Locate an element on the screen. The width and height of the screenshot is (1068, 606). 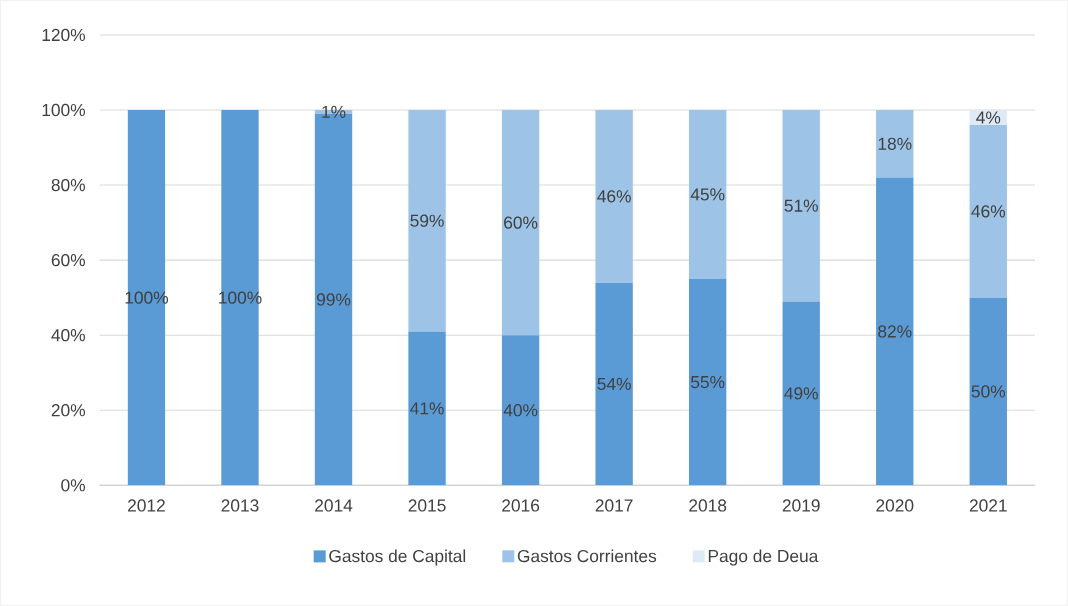
data-label: 18% is located at coordinates (895, 144).